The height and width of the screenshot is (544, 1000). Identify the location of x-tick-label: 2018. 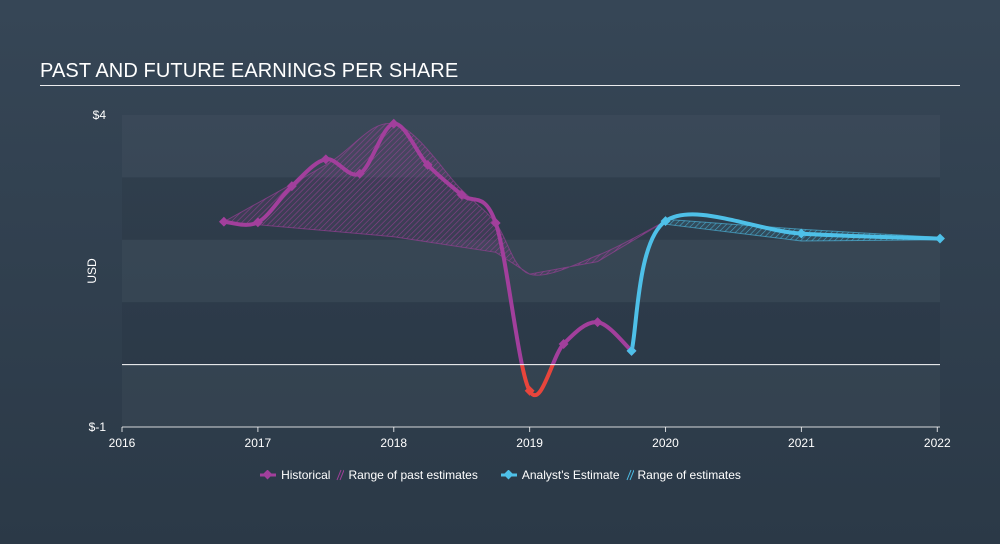
(393, 443).